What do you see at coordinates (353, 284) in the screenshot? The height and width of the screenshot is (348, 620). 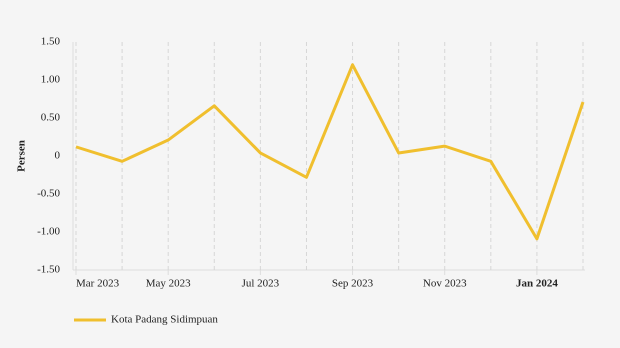 I see `x-tick-label: Sep 2023` at bounding box center [353, 284].